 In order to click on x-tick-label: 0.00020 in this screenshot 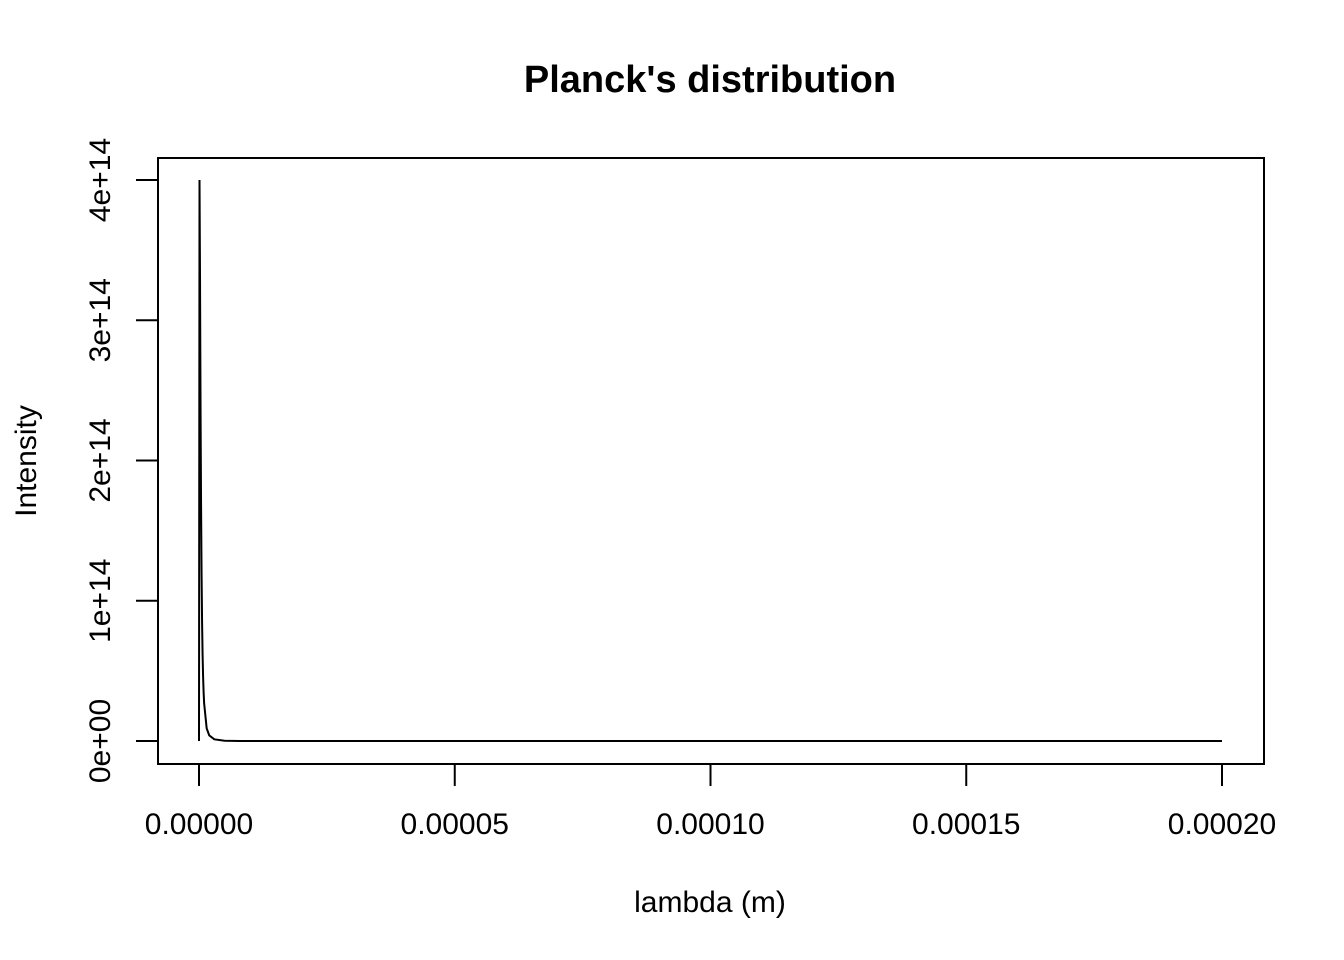, I will do `click(1222, 824)`.